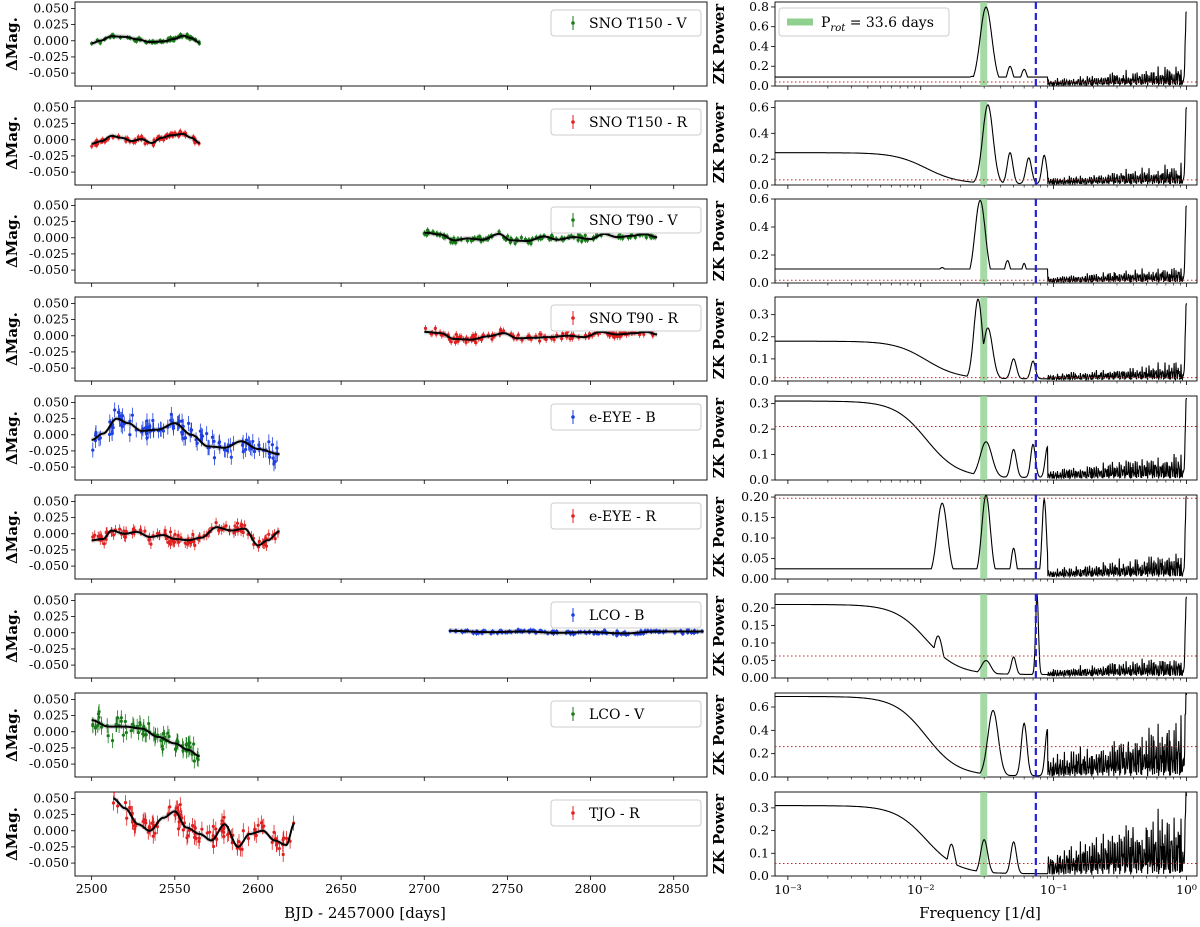 The height and width of the screenshot is (927, 1200). What do you see at coordinates (616, 616) in the screenshot?
I see `legend-label: LCO - B` at bounding box center [616, 616].